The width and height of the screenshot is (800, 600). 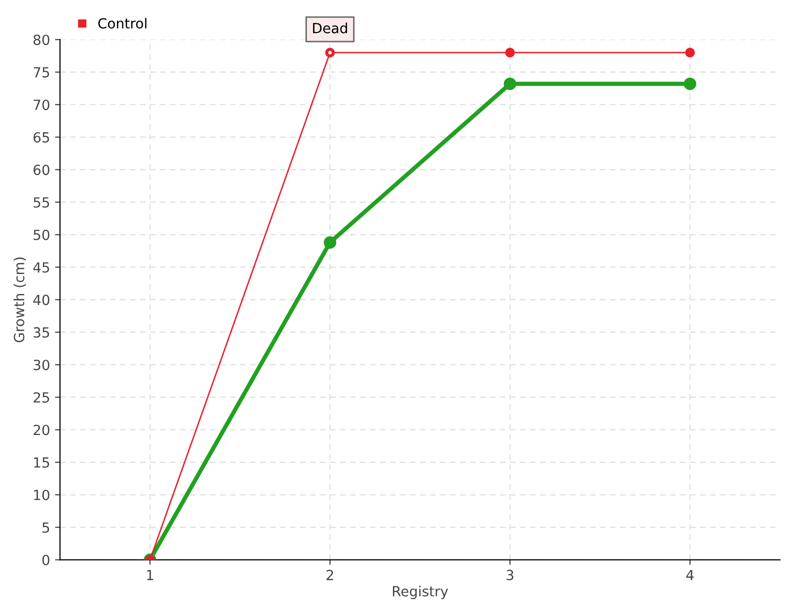 What do you see at coordinates (42, 397) in the screenshot?
I see `y-tick-label: 25` at bounding box center [42, 397].